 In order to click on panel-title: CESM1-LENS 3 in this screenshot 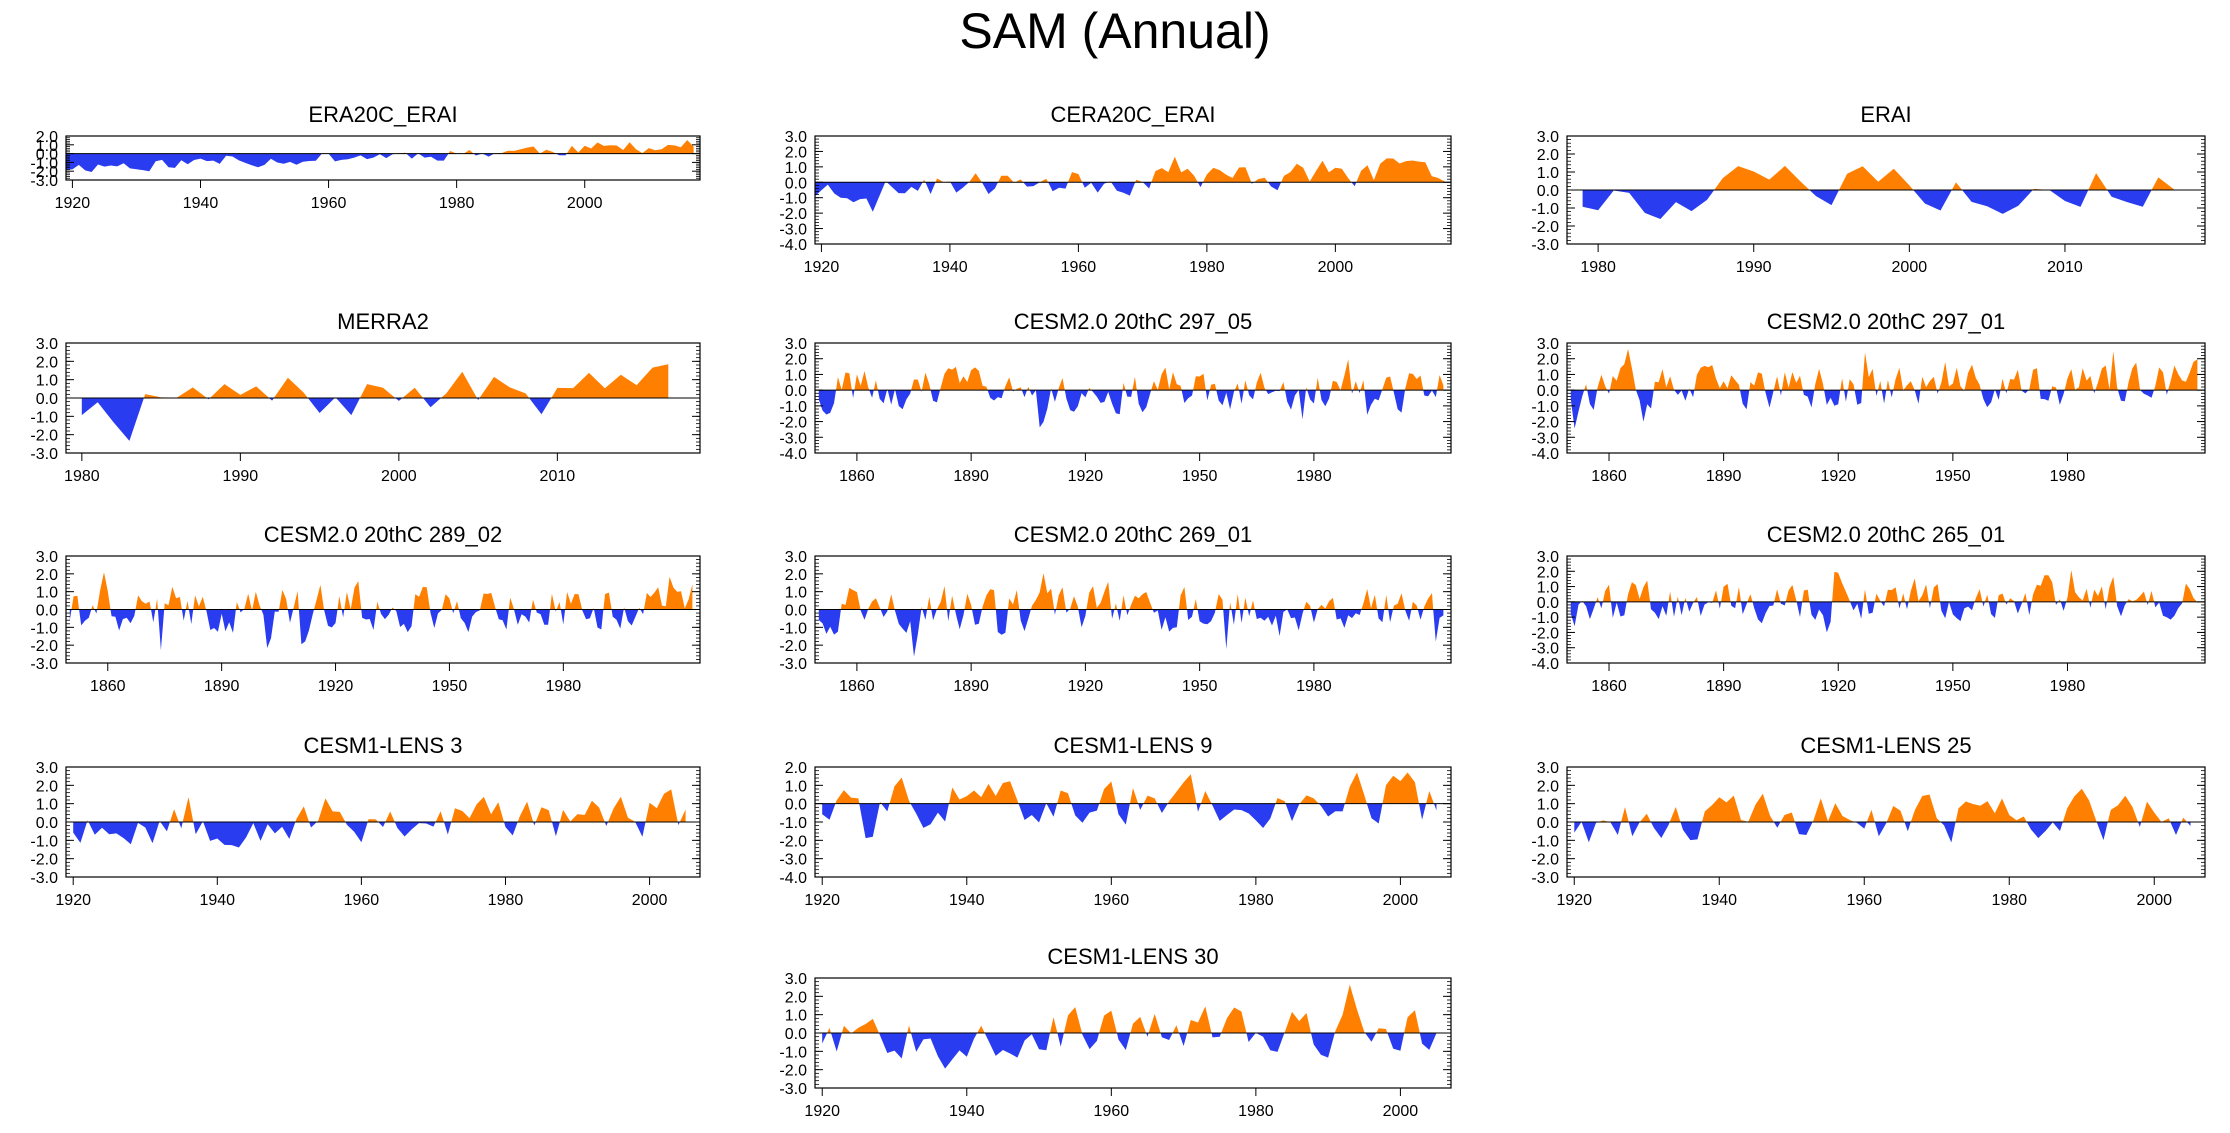, I will do `click(383, 745)`.